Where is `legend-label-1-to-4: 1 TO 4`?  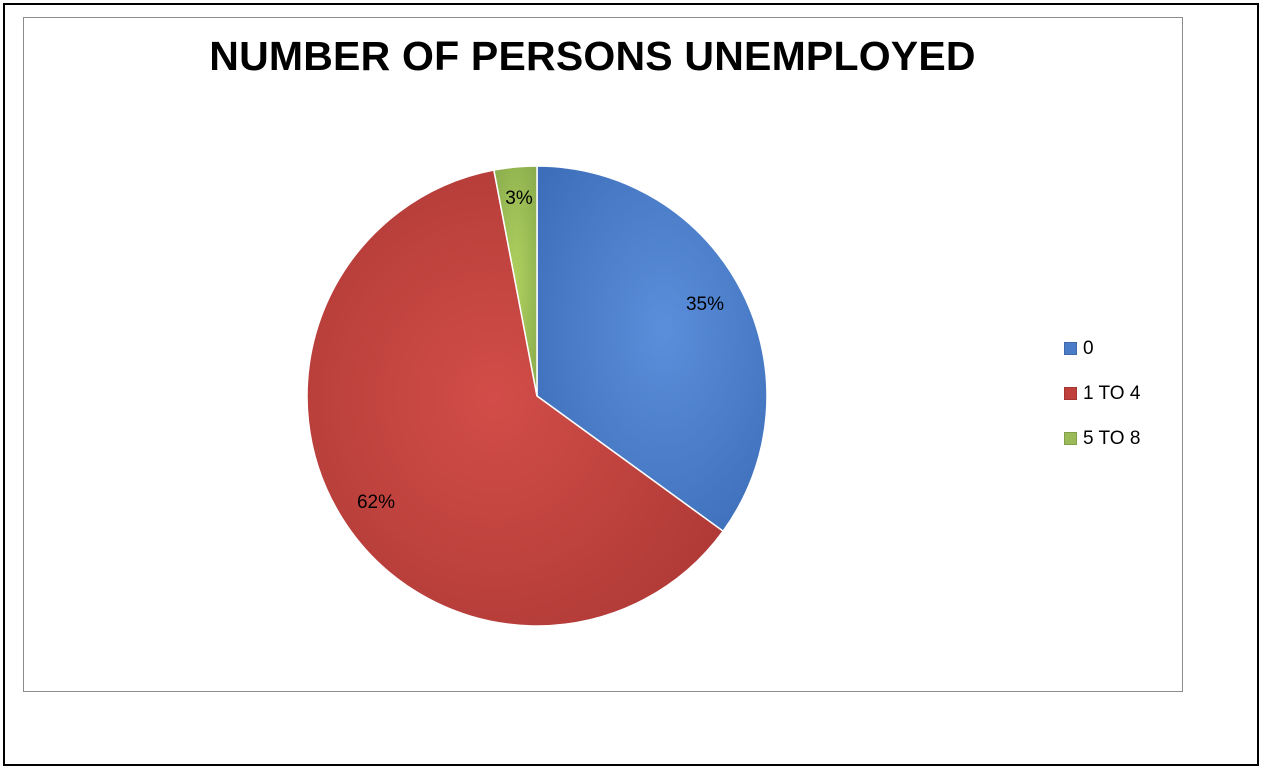
legend-label-1-to-4: 1 TO 4 is located at coordinates (1112, 393).